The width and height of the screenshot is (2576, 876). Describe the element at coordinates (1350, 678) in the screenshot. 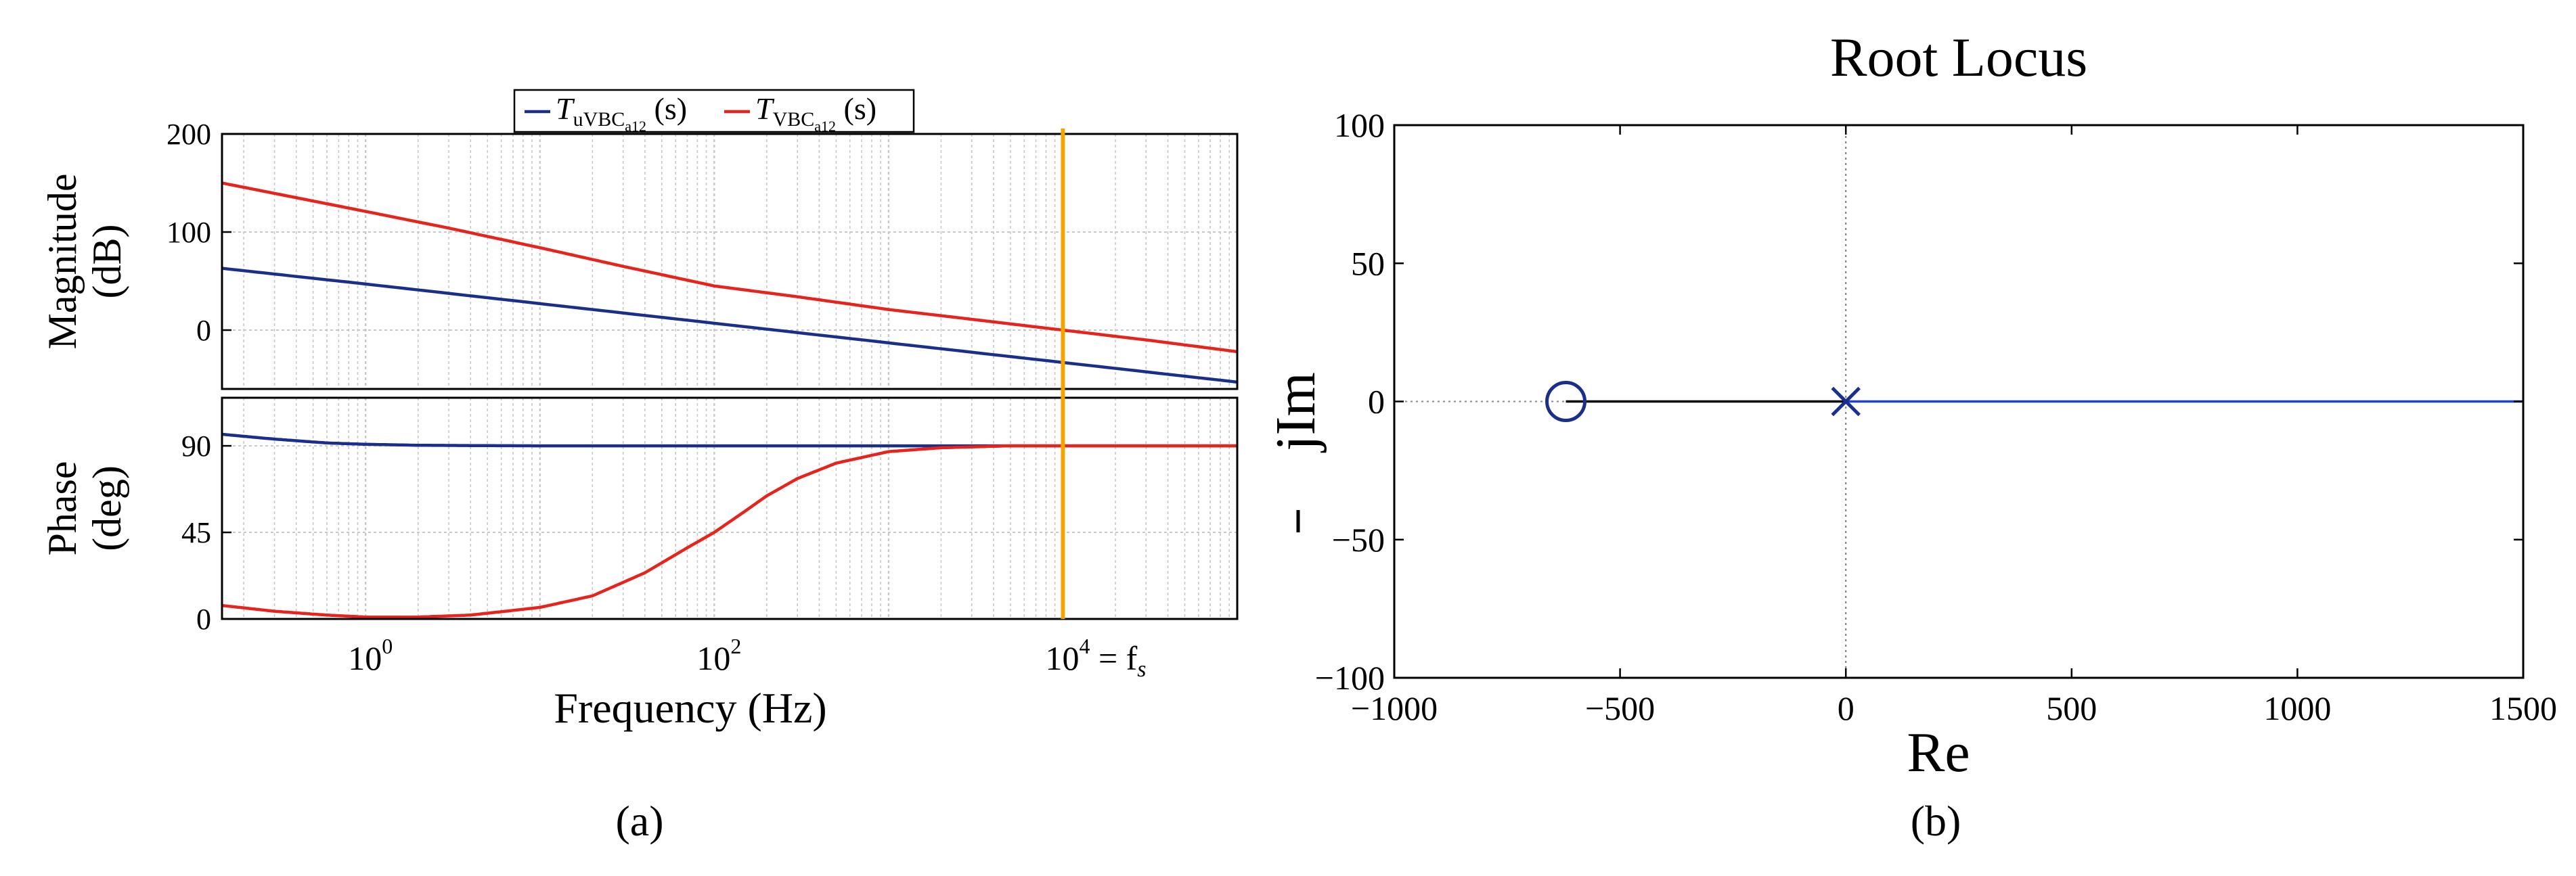

I see `rl-y-tick-label: −100` at that location.